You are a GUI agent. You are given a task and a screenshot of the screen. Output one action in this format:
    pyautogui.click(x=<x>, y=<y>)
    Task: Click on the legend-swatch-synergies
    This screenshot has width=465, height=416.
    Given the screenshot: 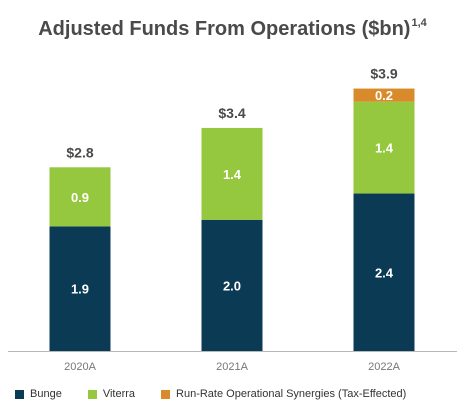 What is the action you would take?
    pyautogui.click(x=166, y=394)
    